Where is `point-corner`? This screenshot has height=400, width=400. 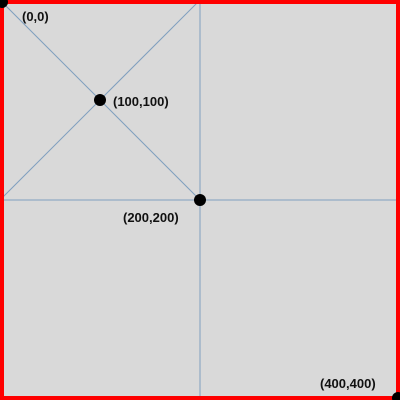 point-corner is located at coordinates (396, 396).